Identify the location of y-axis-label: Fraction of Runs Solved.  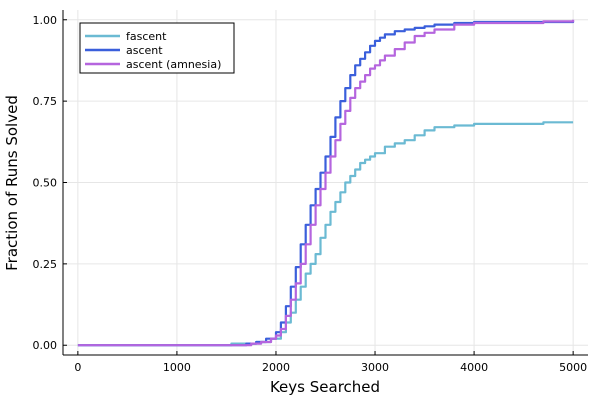
(12, 183).